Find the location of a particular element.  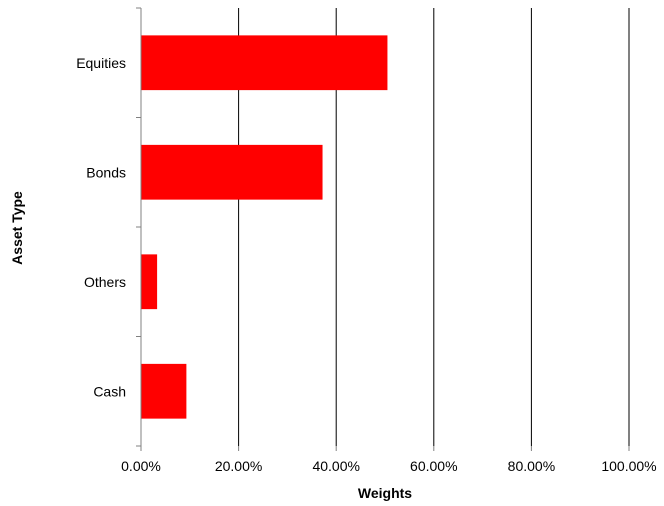

bar-cash is located at coordinates (164, 391).